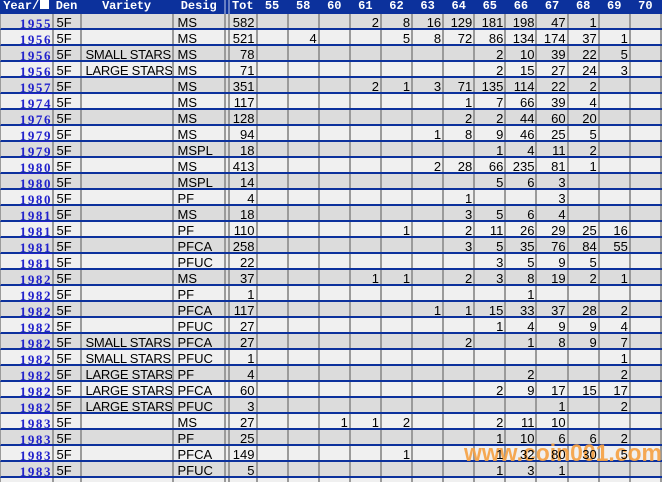 The image size is (665, 482). I want to click on cell-text: LARGE STARS, so click(129, 405).